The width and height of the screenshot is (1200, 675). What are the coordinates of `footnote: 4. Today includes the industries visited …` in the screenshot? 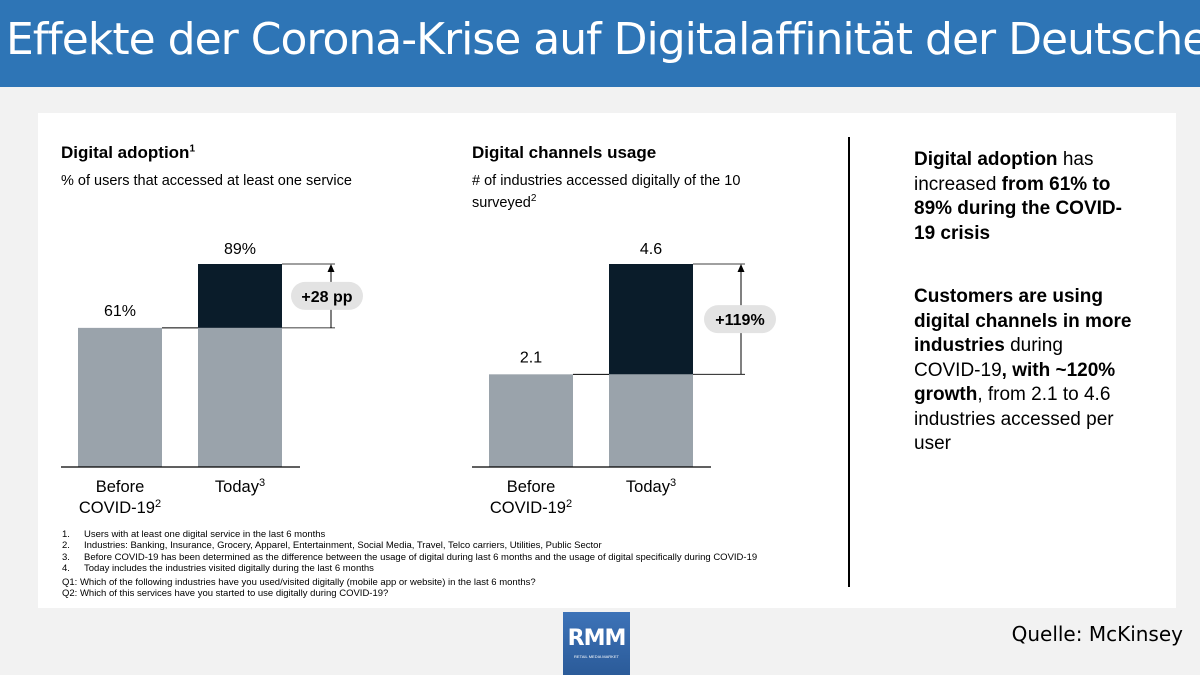 It's located at (409, 568).